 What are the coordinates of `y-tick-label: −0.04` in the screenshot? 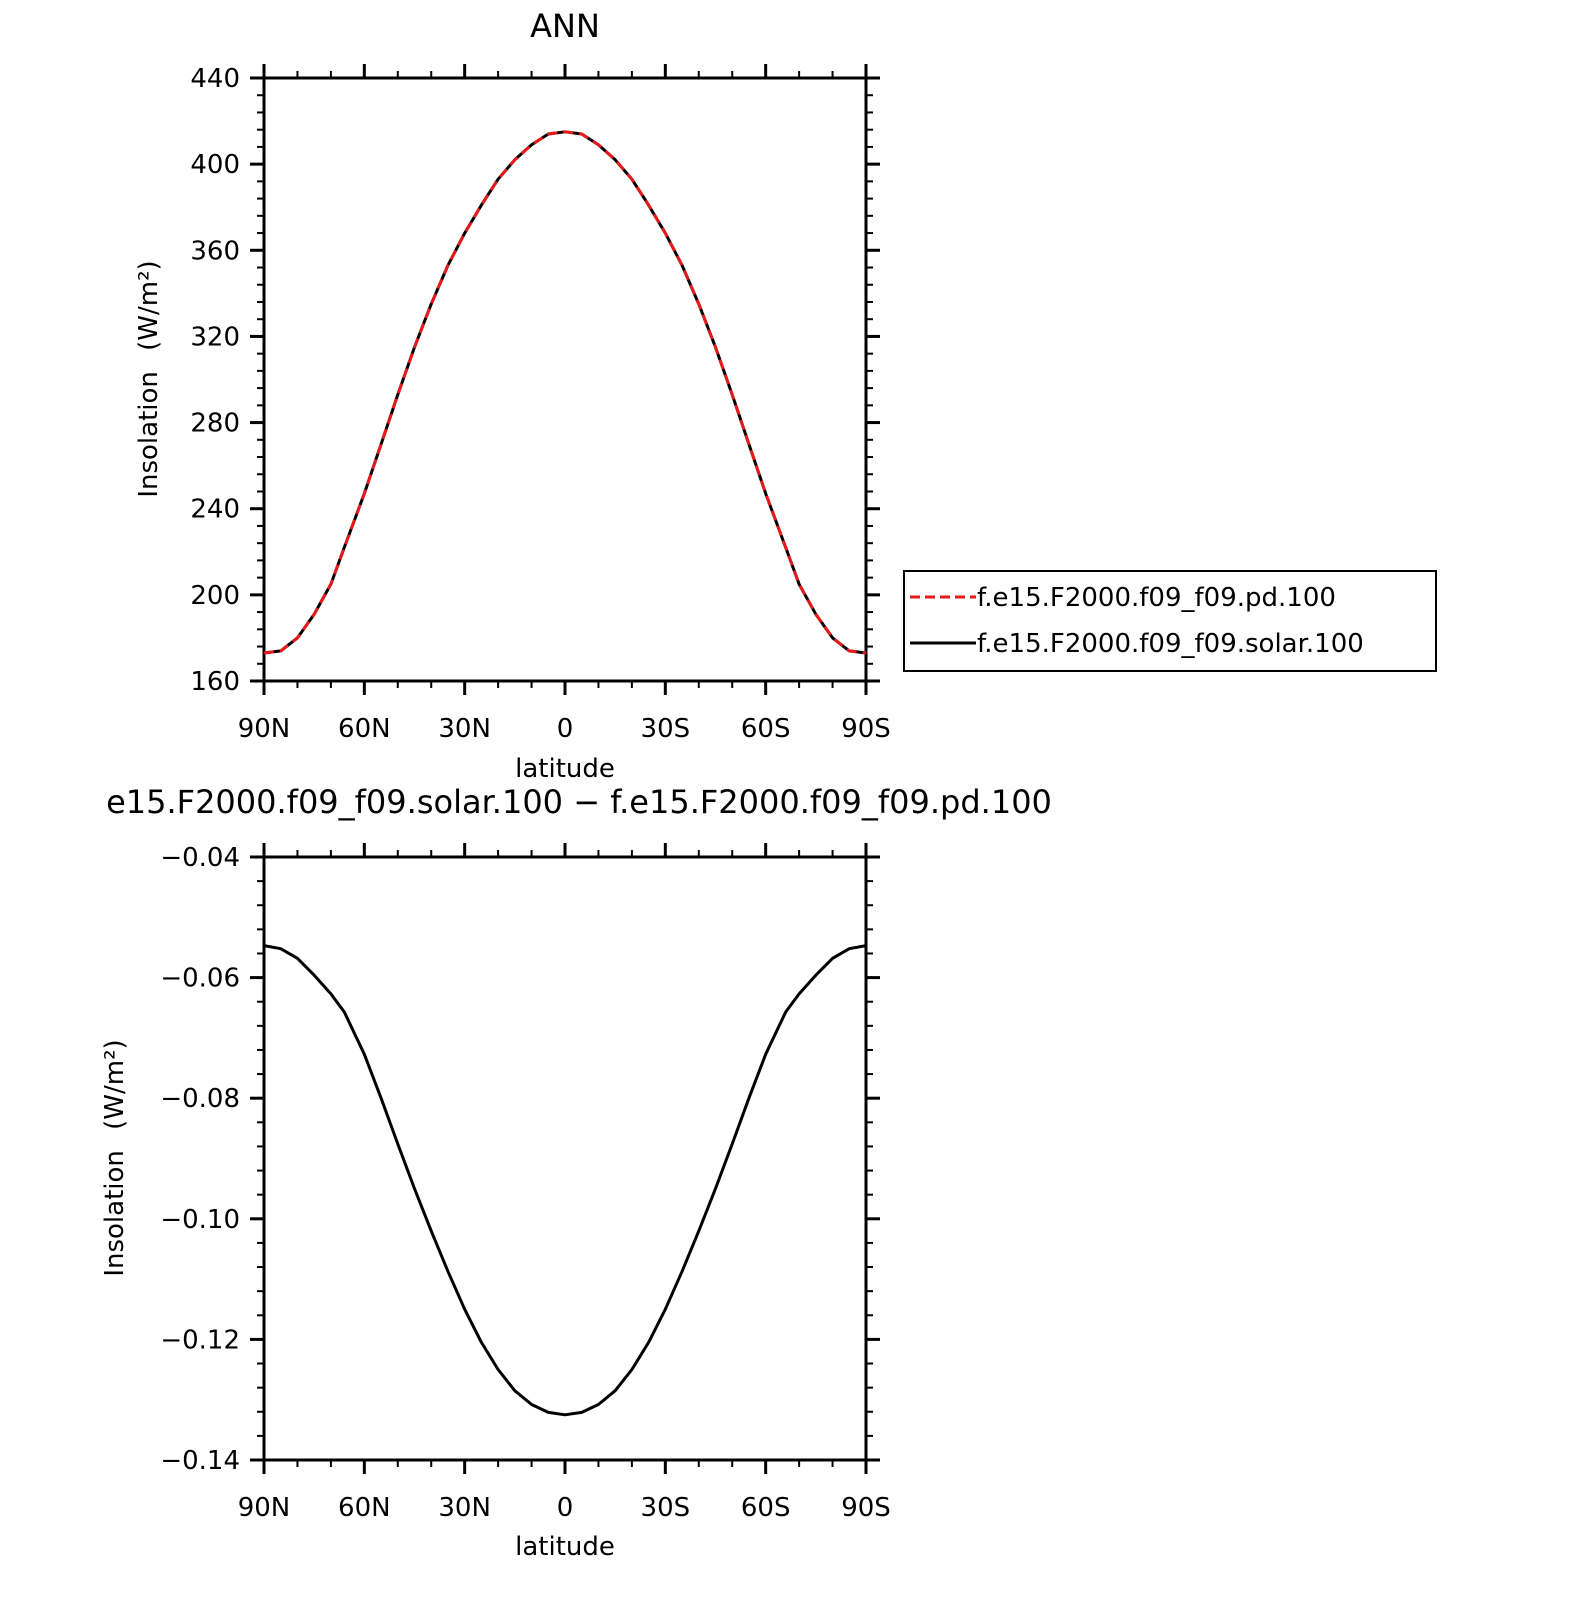 It's located at (200, 858).